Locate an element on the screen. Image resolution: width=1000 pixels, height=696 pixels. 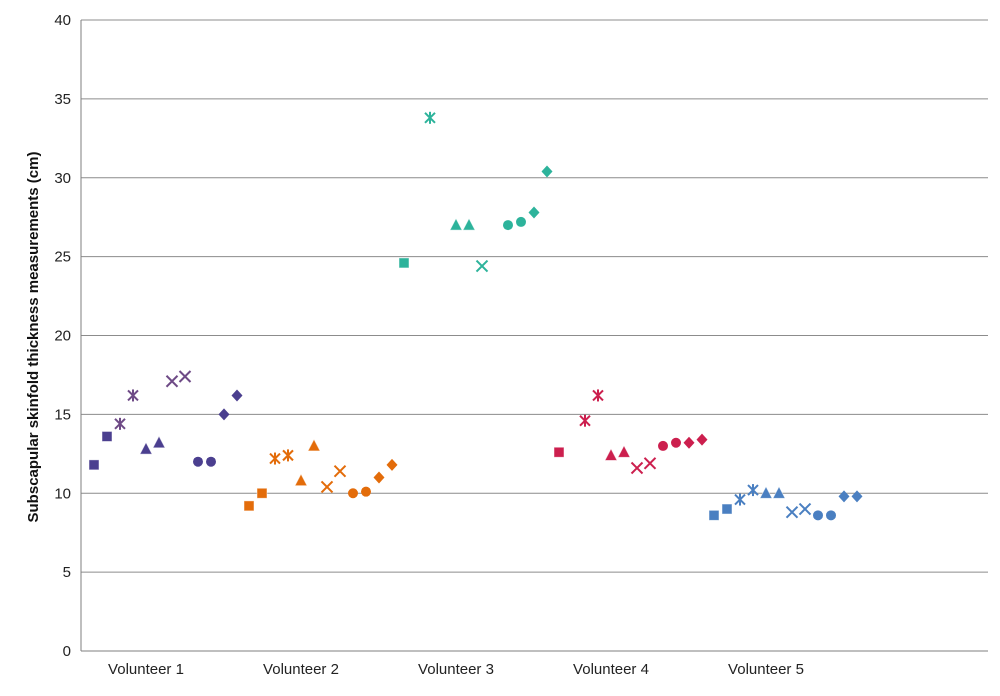
y-tick-label: 10 is located at coordinates (62, 493).